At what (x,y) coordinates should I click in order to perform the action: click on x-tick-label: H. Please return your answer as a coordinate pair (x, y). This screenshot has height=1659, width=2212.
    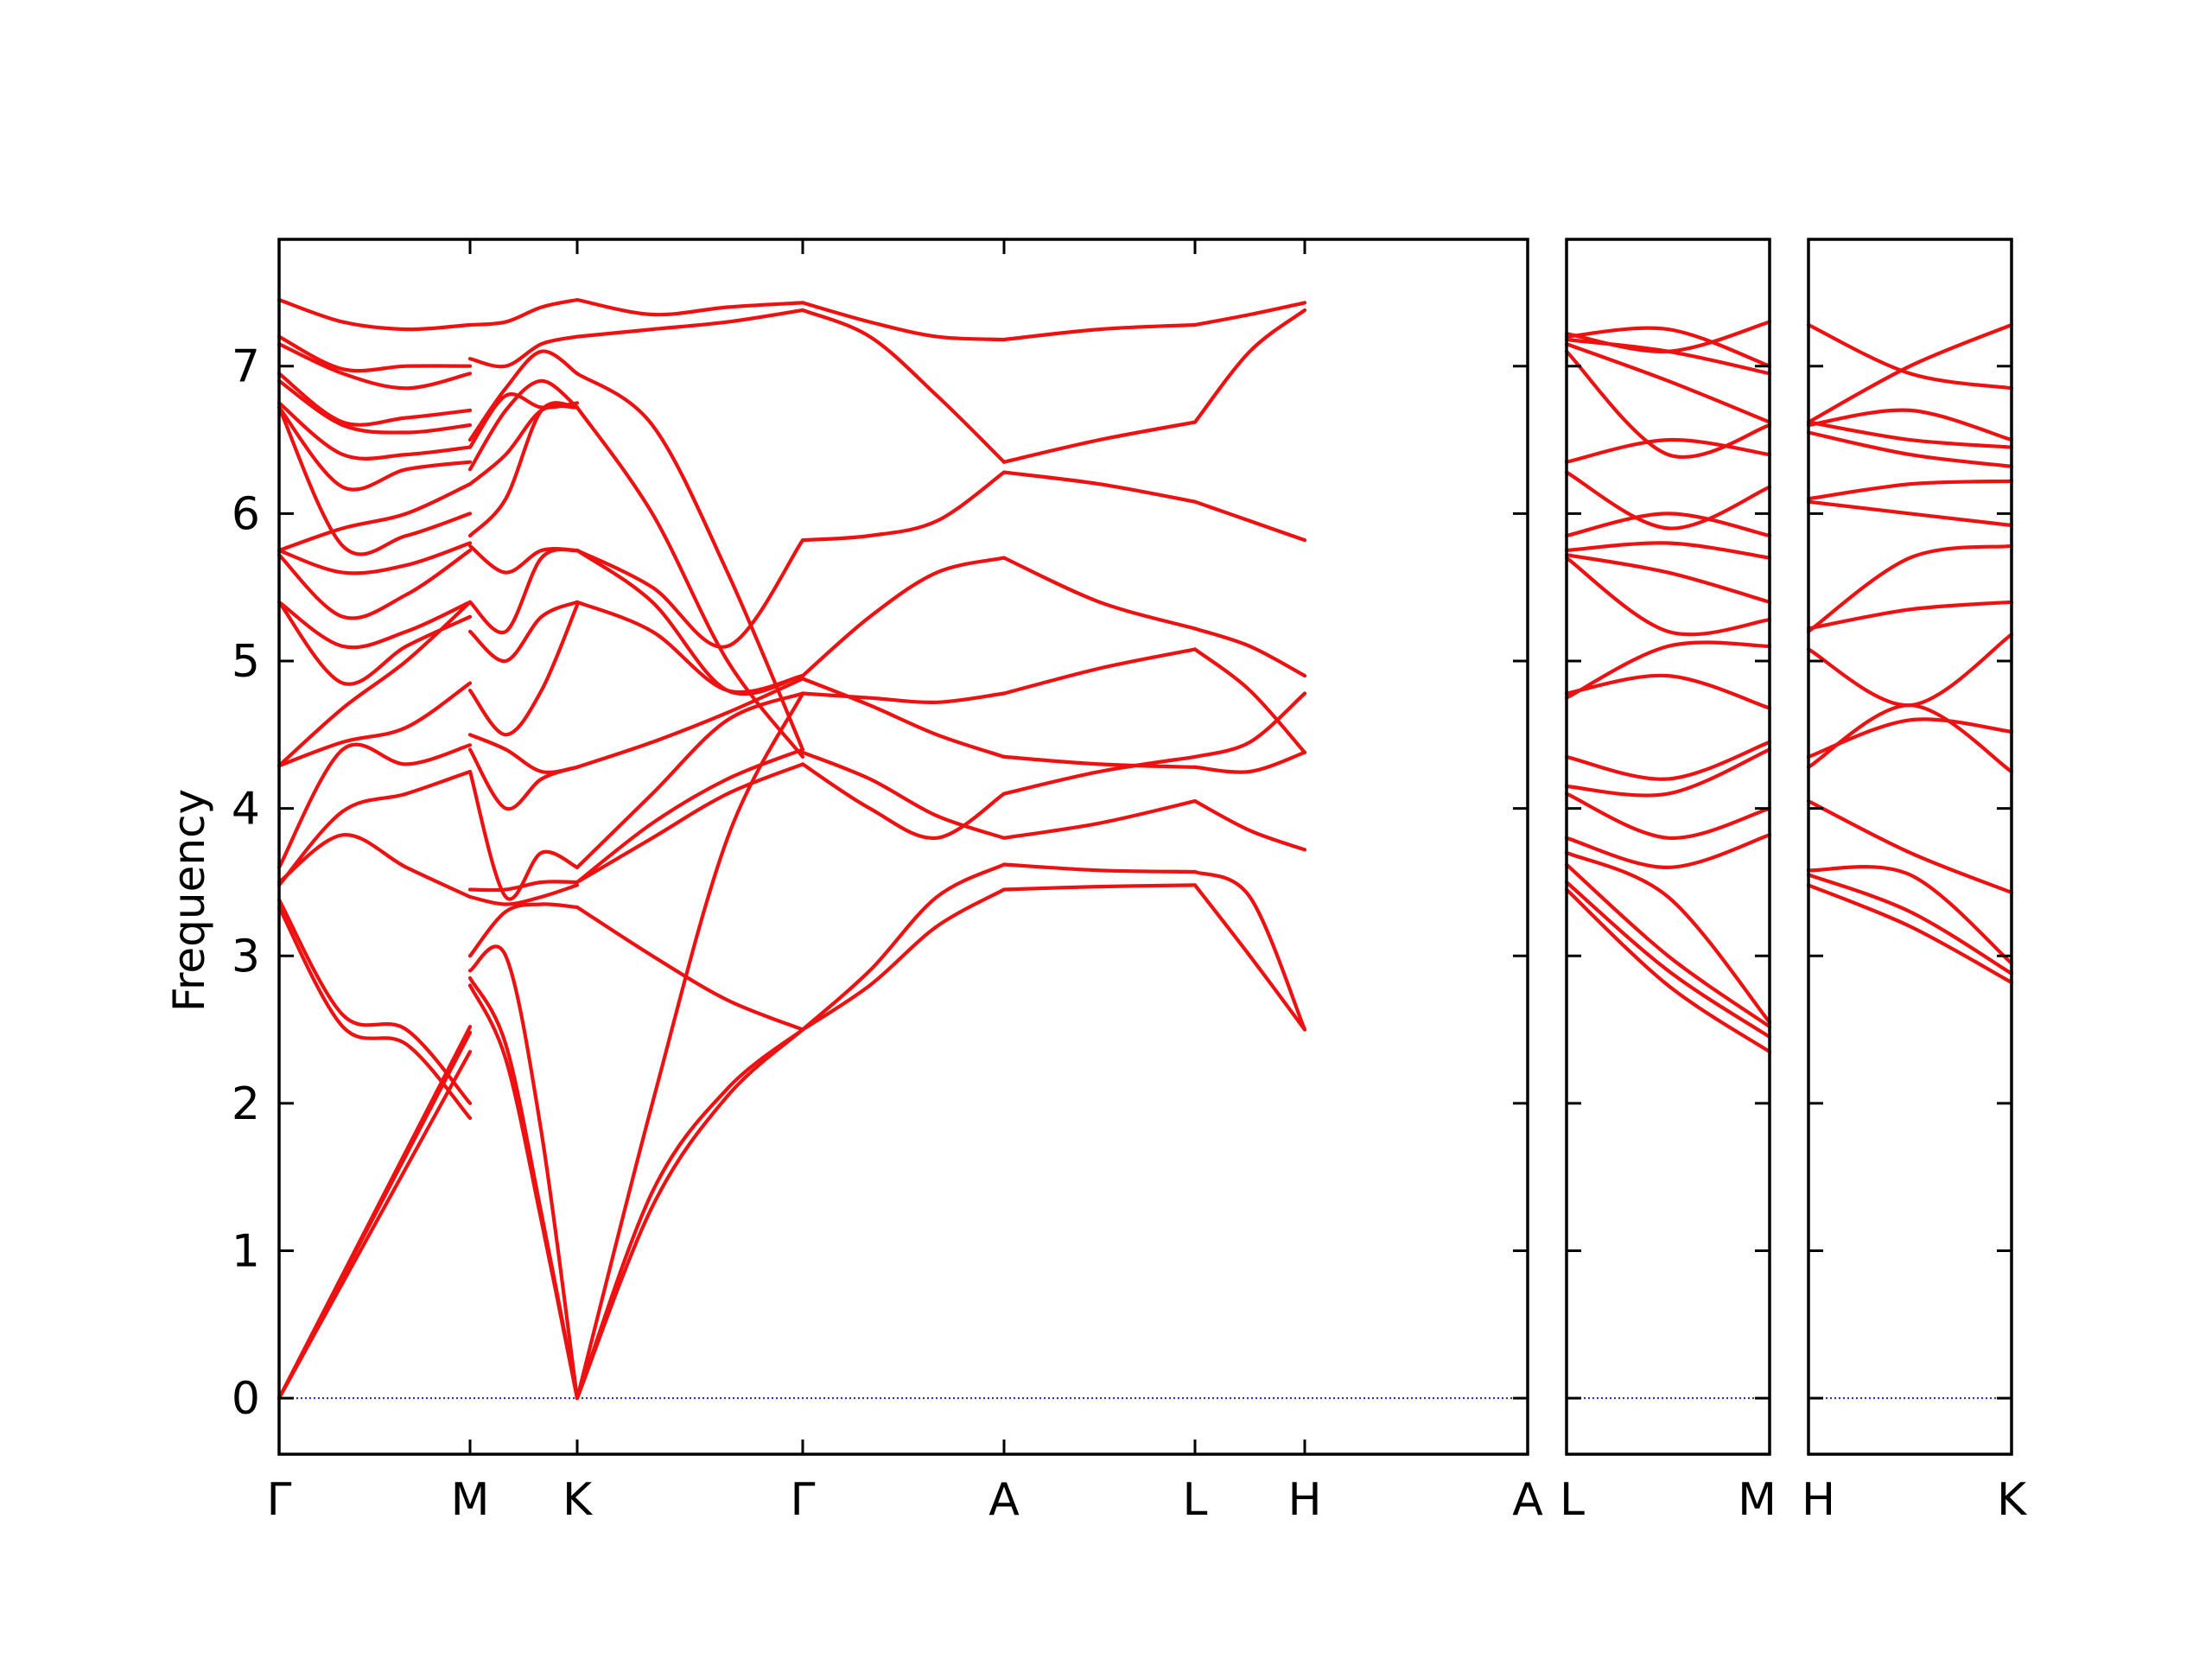
    Looking at the image, I should click on (1304, 1500).